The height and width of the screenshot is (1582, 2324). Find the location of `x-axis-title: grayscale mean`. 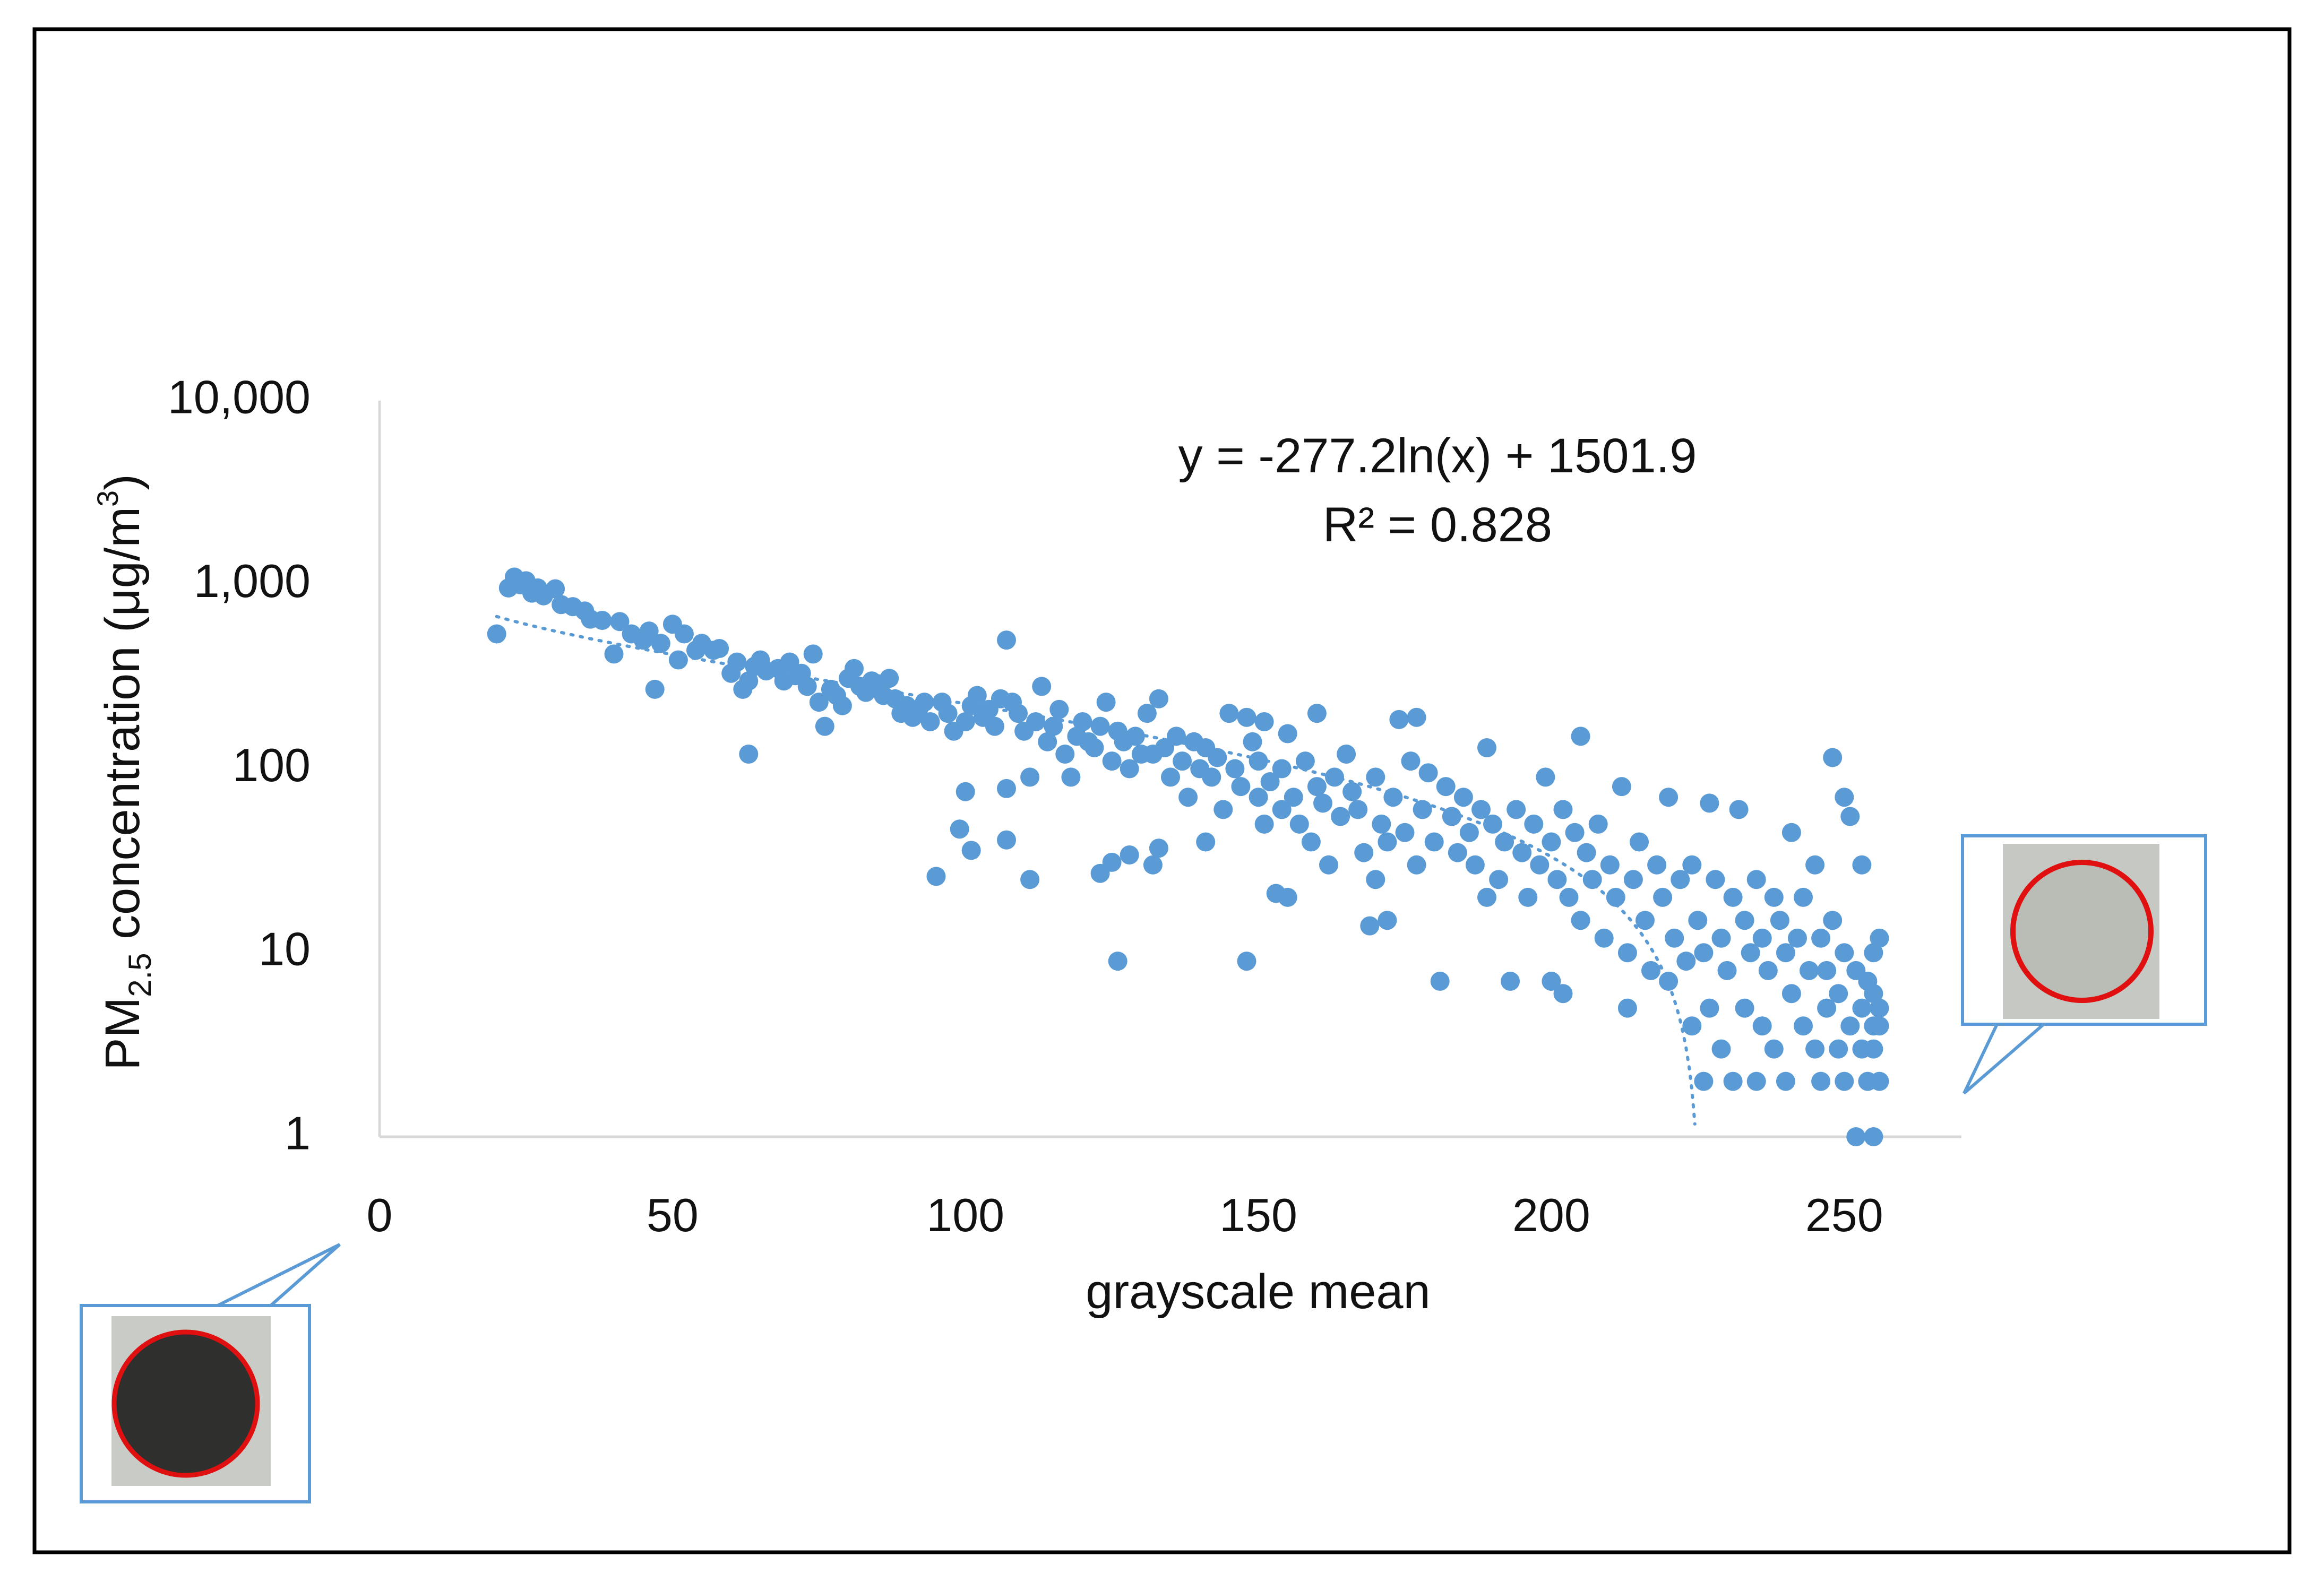

x-axis-title: grayscale mean is located at coordinates (1258, 1292).